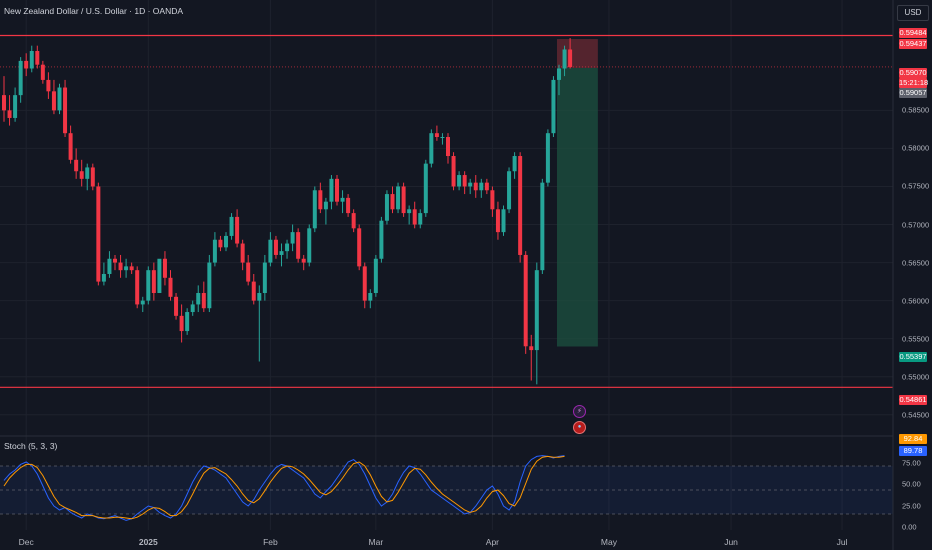  I want to click on stoch-d-line, so click(284, 487).